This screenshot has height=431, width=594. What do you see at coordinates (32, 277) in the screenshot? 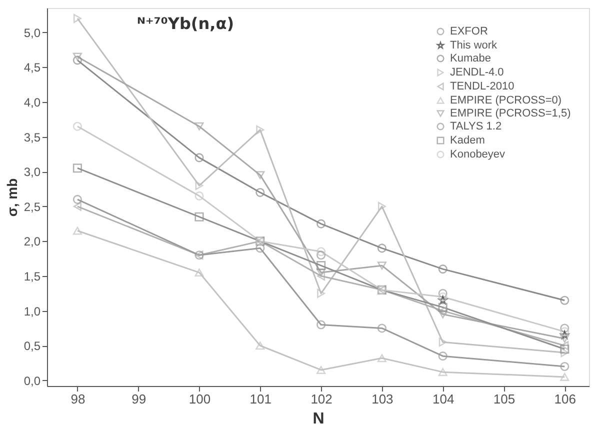
I see `y-tick-label: 1,5` at bounding box center [32, 277].